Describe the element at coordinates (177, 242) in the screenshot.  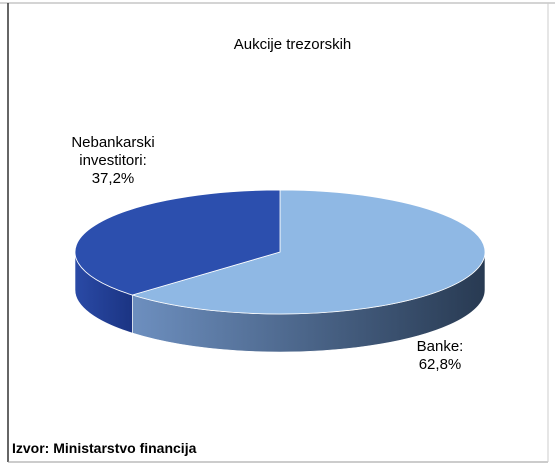
I see `slice-top` at that location.